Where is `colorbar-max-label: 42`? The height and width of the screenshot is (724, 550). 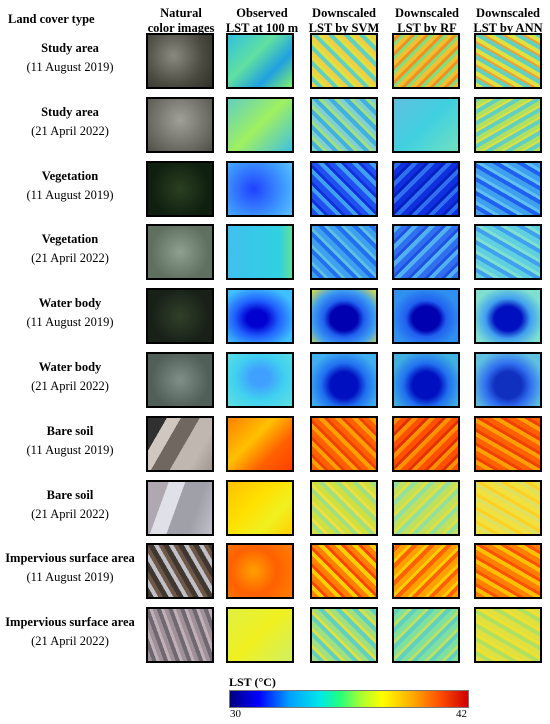 colorbar-max-label: 42 is located at coordinates (461, 714).